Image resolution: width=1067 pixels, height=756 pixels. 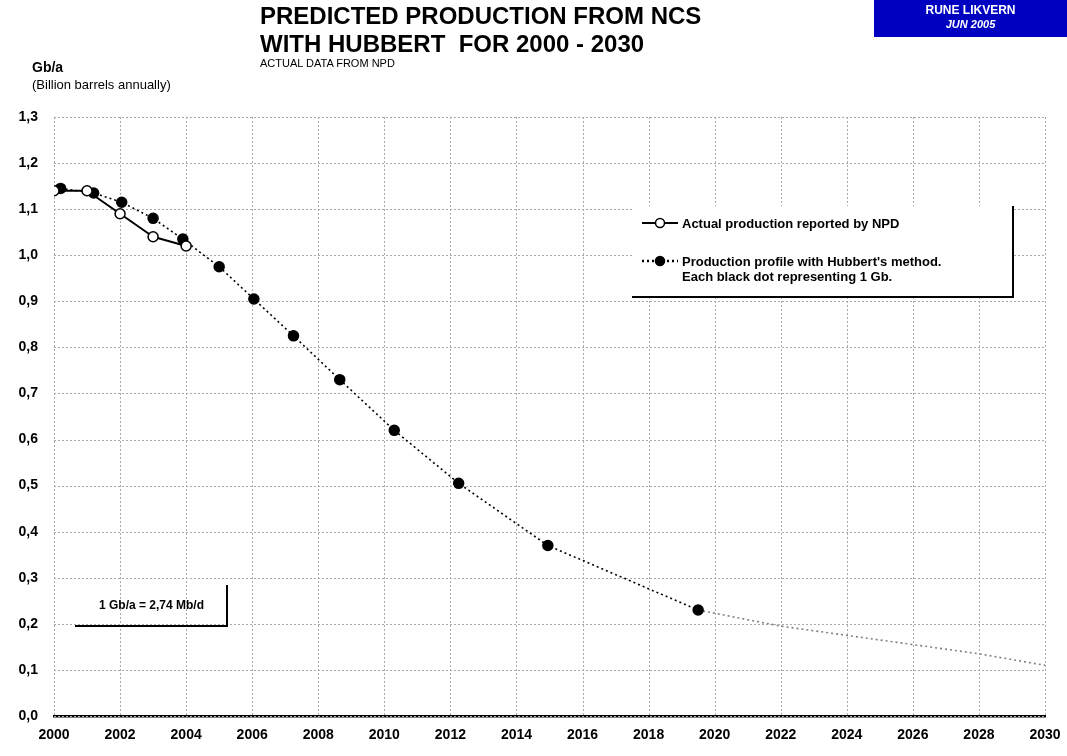 I want to click on y-tick-label: 0,3, so click(x=28, y=576).